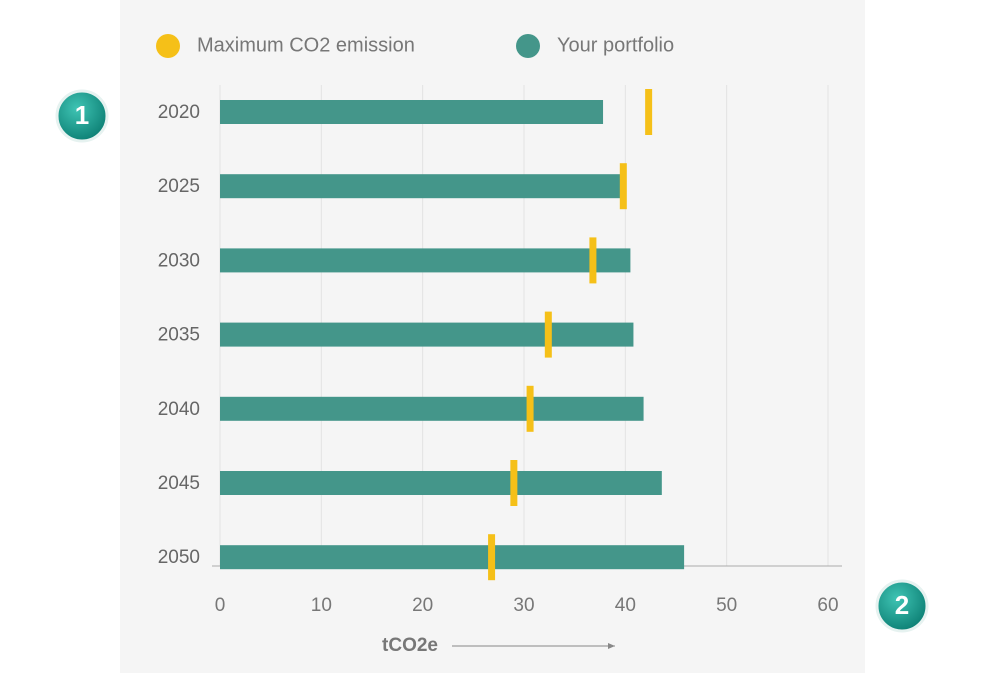 The image size is (1000, 673). I want to click on x-tick-label: 10, so click(321, 605).